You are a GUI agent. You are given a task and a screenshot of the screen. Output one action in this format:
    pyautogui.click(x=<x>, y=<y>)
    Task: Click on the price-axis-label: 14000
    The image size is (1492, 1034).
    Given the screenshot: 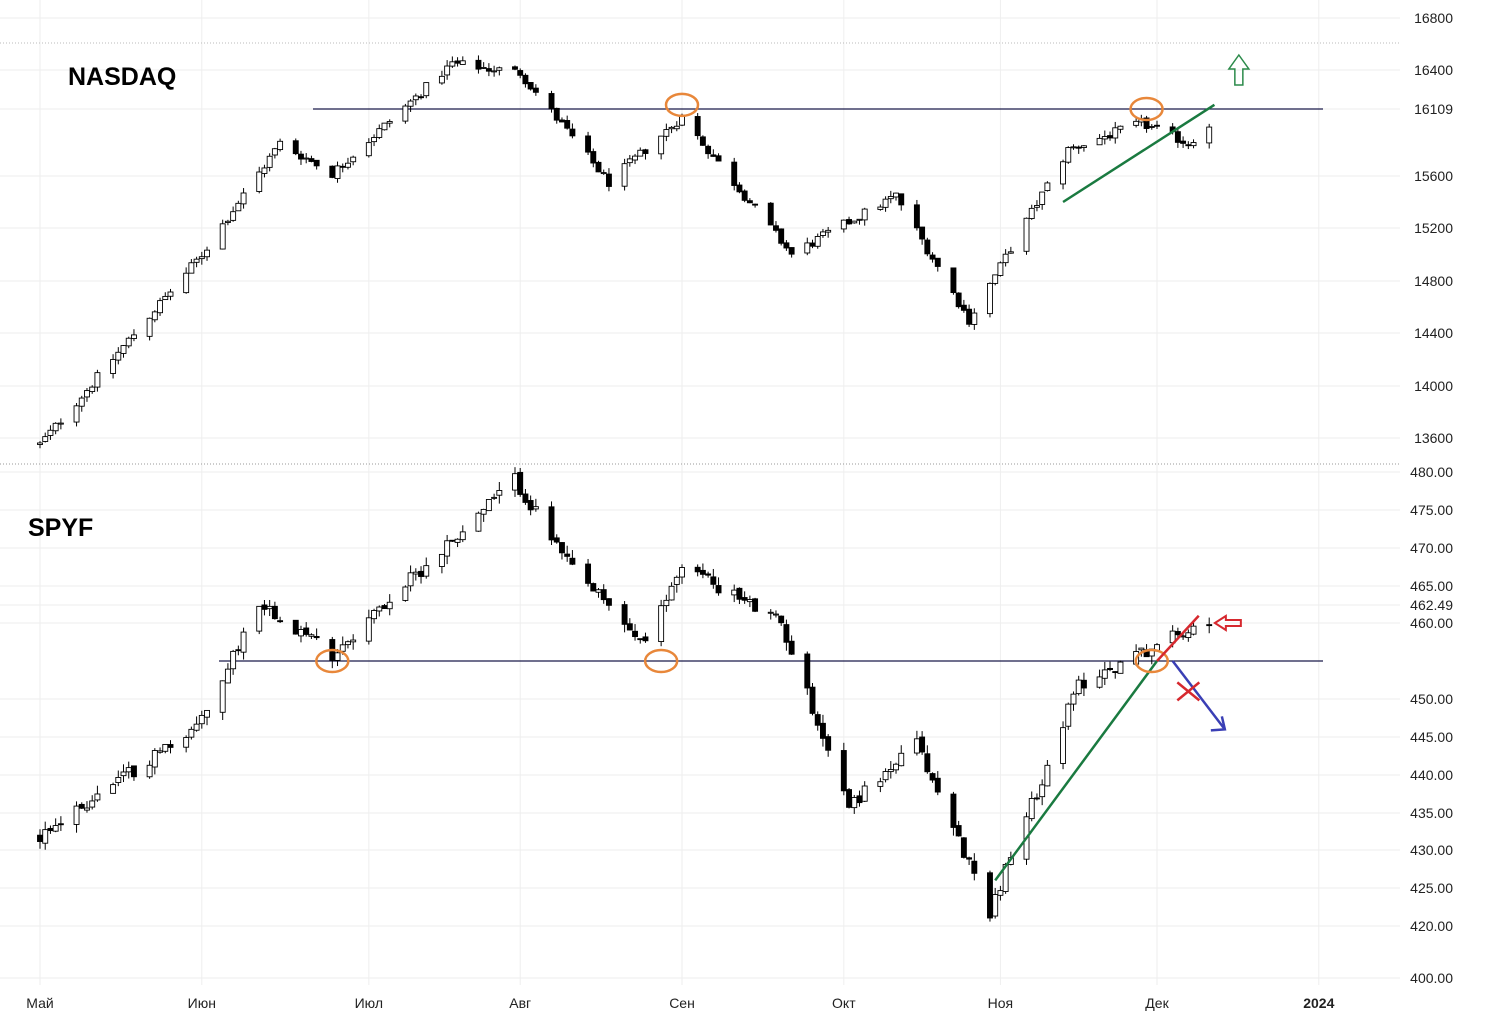 What is the action you would take?
    pyautogui.click(x=1433, y=386)
    